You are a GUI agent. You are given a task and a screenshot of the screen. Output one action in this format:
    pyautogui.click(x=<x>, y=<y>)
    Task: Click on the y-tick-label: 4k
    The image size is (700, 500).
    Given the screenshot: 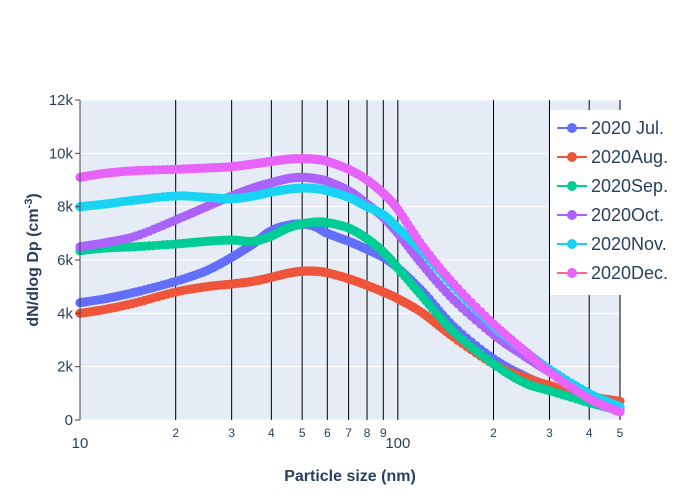 What is the action you would take?
    pyautogui.click(x=65, y=313)
    